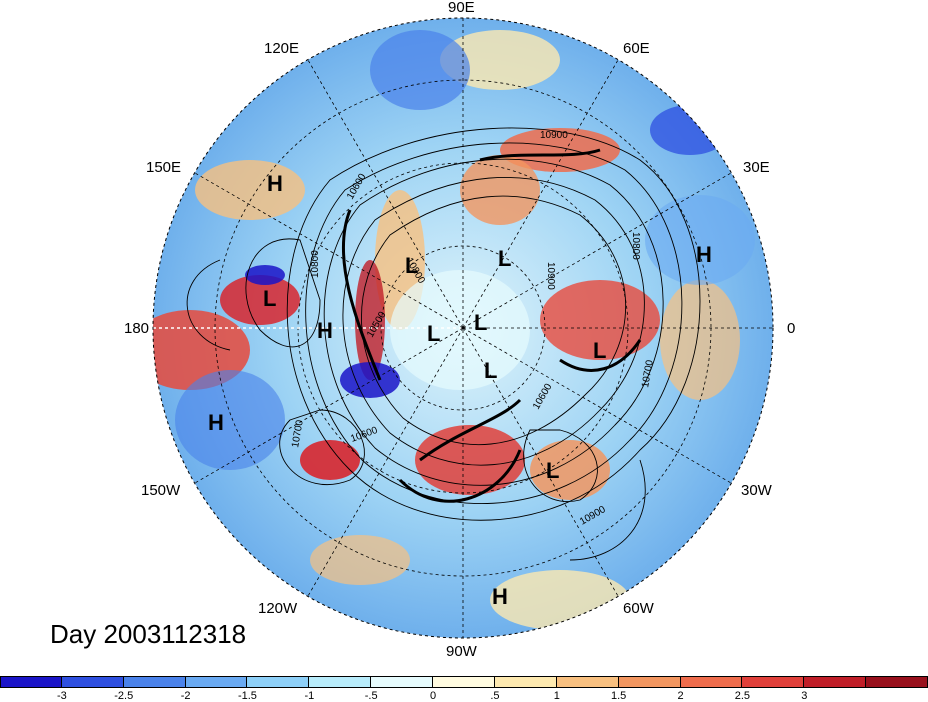 The image size is (928, 702). What do you see at coordinates (164, 167) in the screenshot?
I see `lon-label-150e: 150E` at bounding box center [164, 167].